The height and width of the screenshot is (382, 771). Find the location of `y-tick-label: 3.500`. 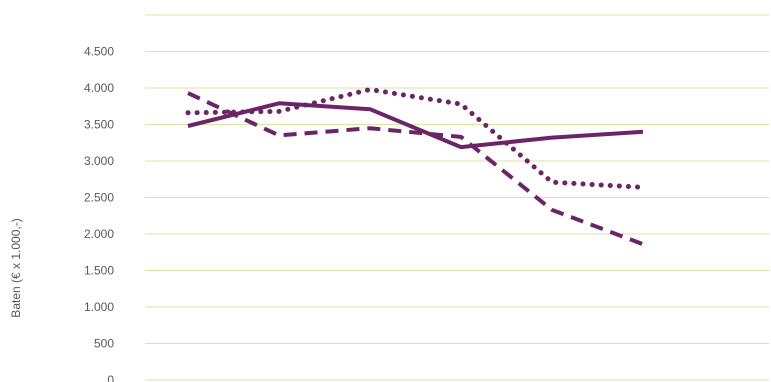

y-tick-label: 3.500 is located at coordinates (99, 125).